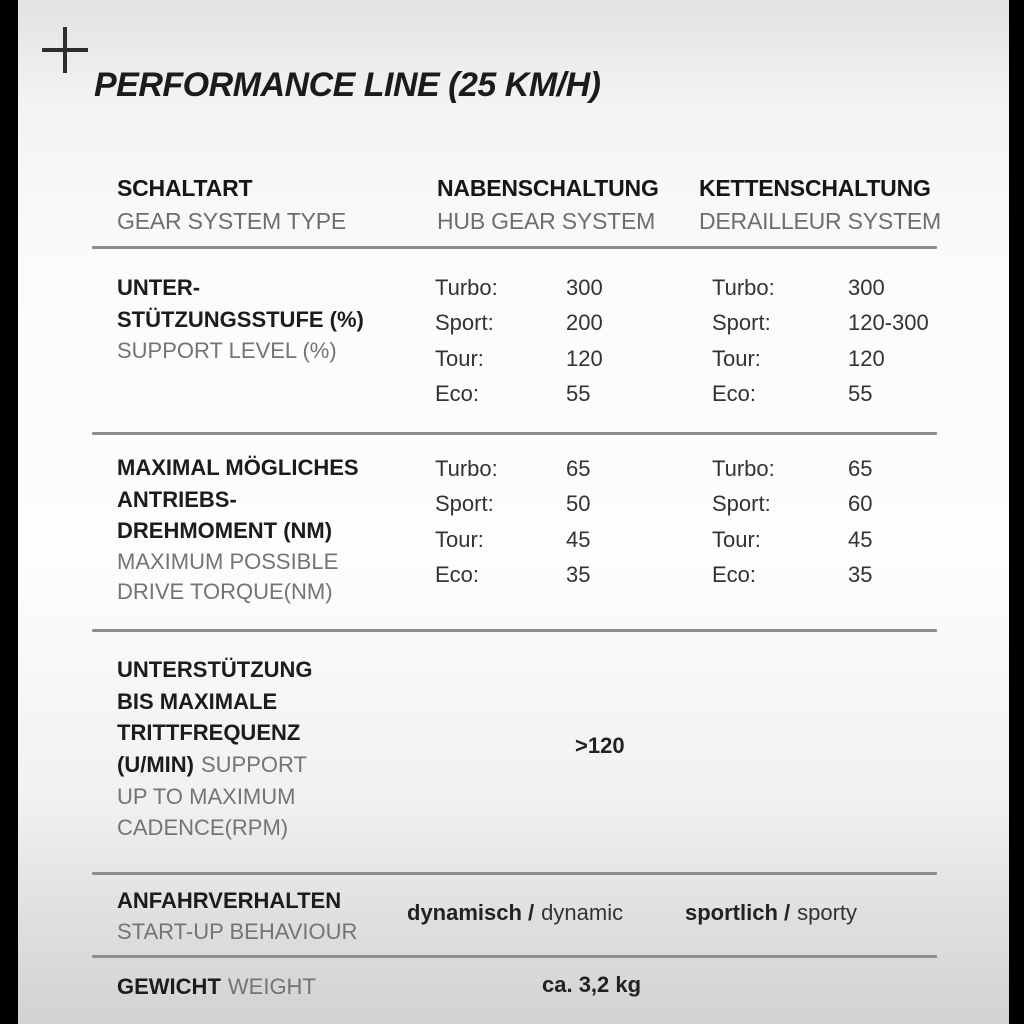 The width and height of the screenshot is (1024, 1024). What do you see at coordinates (185, 188) in the screenshot?
I see `header-gear-system-type-de: SCHALTART` at bounding box center [185, 188].